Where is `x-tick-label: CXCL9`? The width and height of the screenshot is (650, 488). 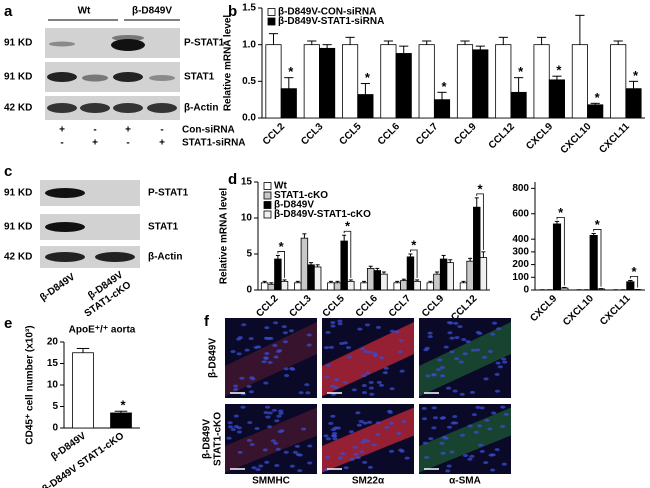
x-tick-label: CXCL9 is located at coordinates (543, 308).